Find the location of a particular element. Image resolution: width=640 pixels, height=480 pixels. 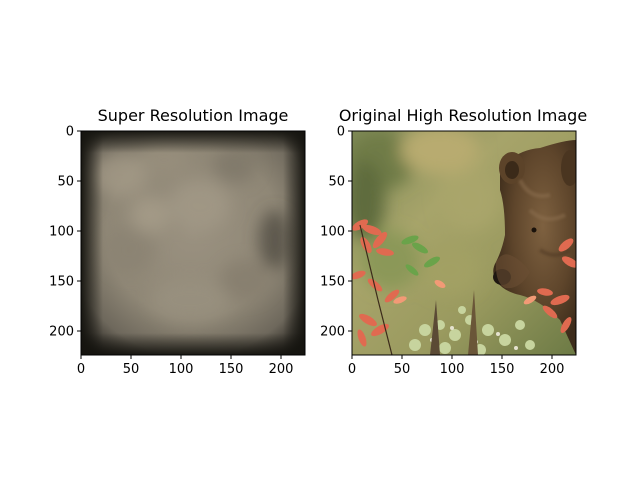

green-plants is located at coordinates (468, 295).